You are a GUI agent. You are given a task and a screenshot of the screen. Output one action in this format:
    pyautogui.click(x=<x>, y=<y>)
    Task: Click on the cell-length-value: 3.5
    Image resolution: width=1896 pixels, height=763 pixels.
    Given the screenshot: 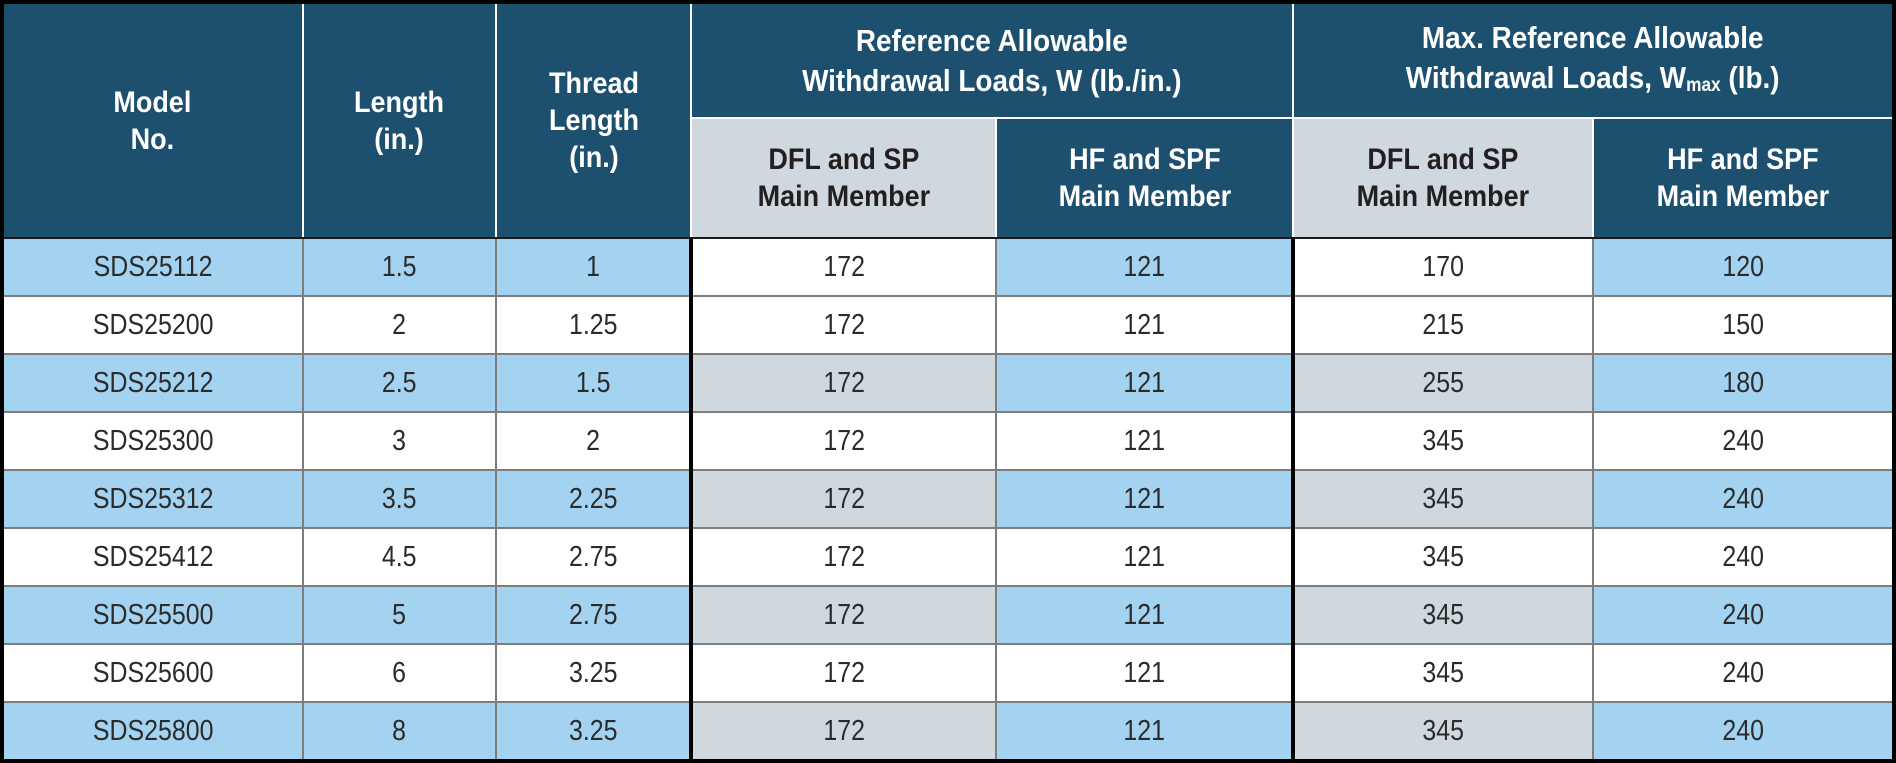 What is the action you would take?
    pyautogui.click(x=399, y=498)
    